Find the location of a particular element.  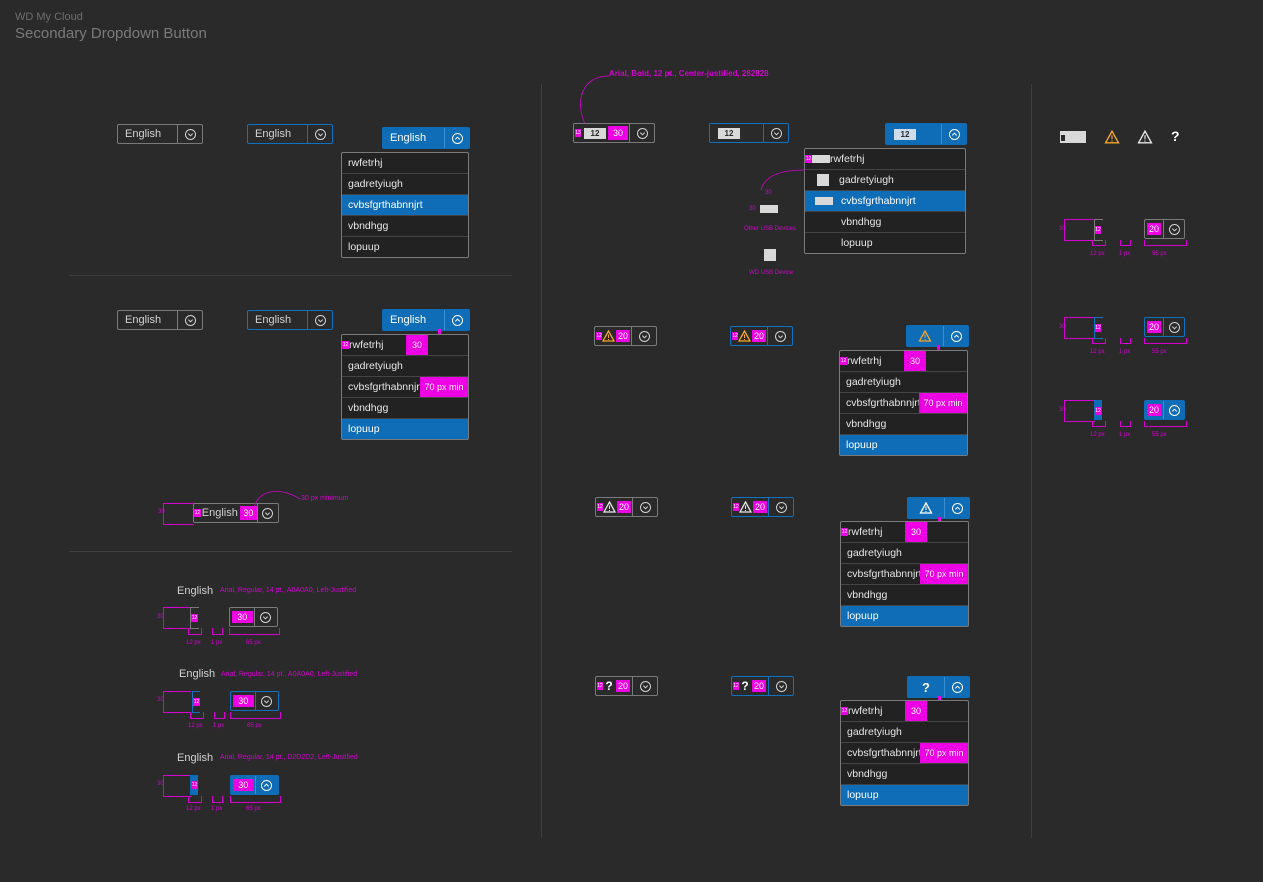

height-dimension is located at coordinates (1079, 328).